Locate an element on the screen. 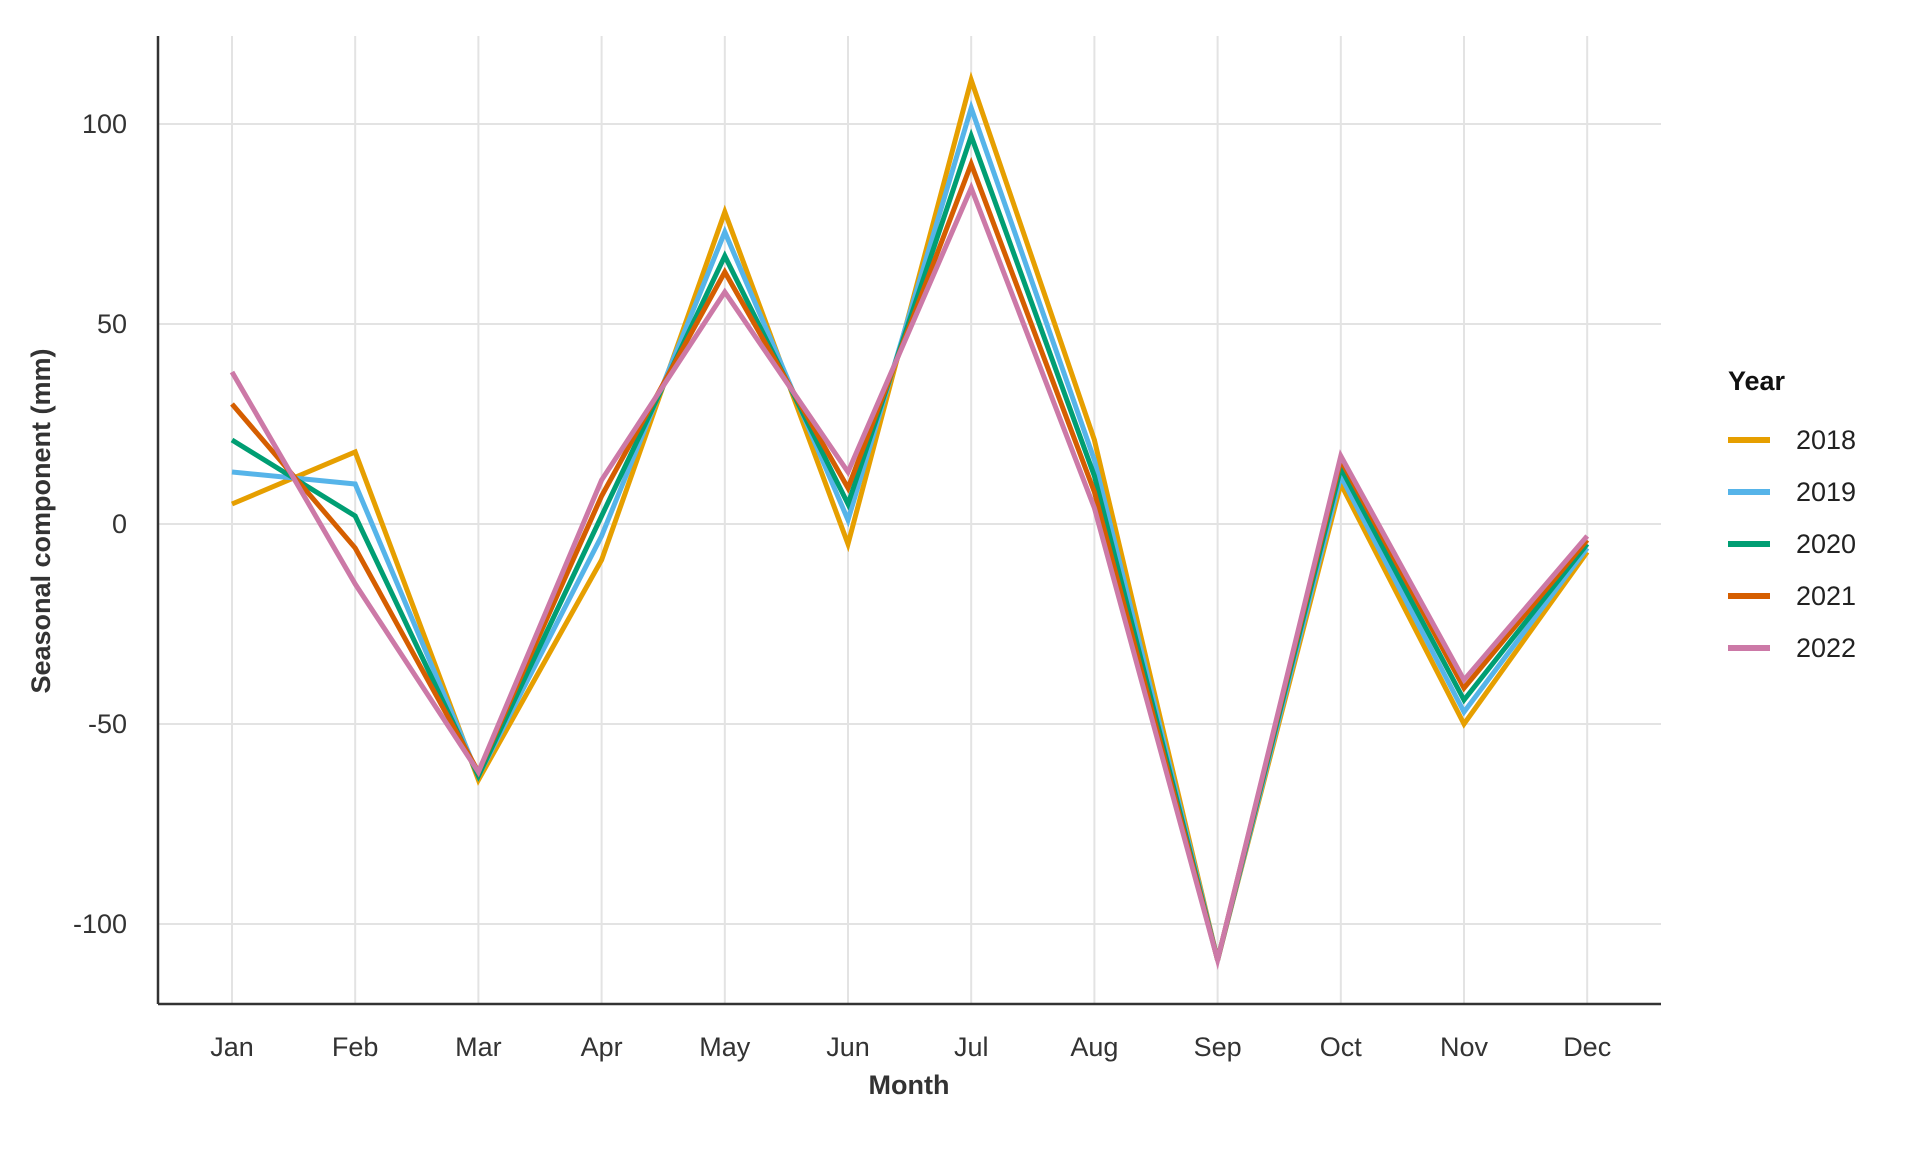 The height and width of the screenshot is (1173, 1920). legend-label-2021: 2021 is located at coordinates (1826, 596).